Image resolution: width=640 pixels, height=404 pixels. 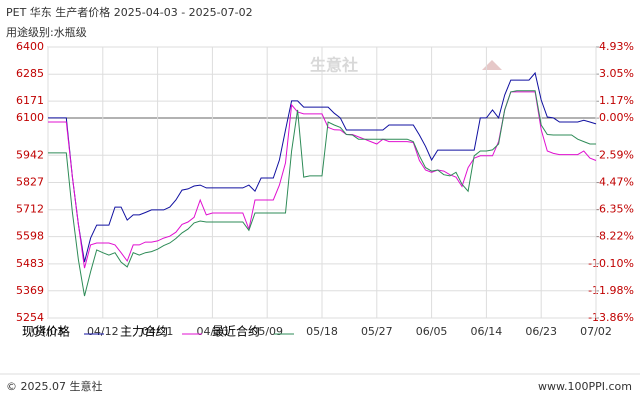 I want to click on y2-tick-label: 4.93%, so click(x=616, y=46).